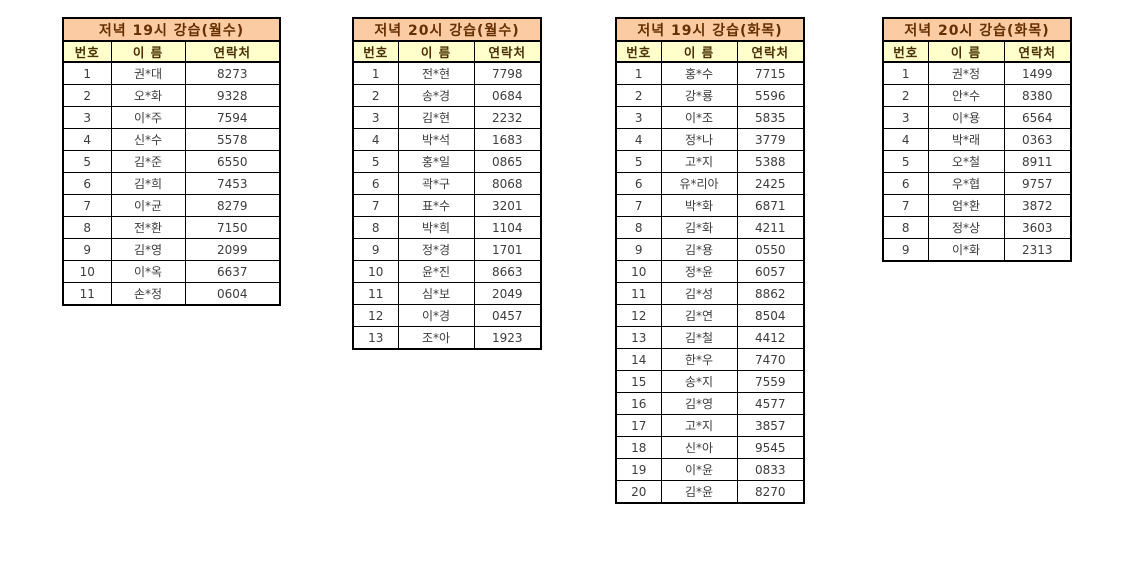  I want to click on cell-name: 한*우, so click(699, 359).